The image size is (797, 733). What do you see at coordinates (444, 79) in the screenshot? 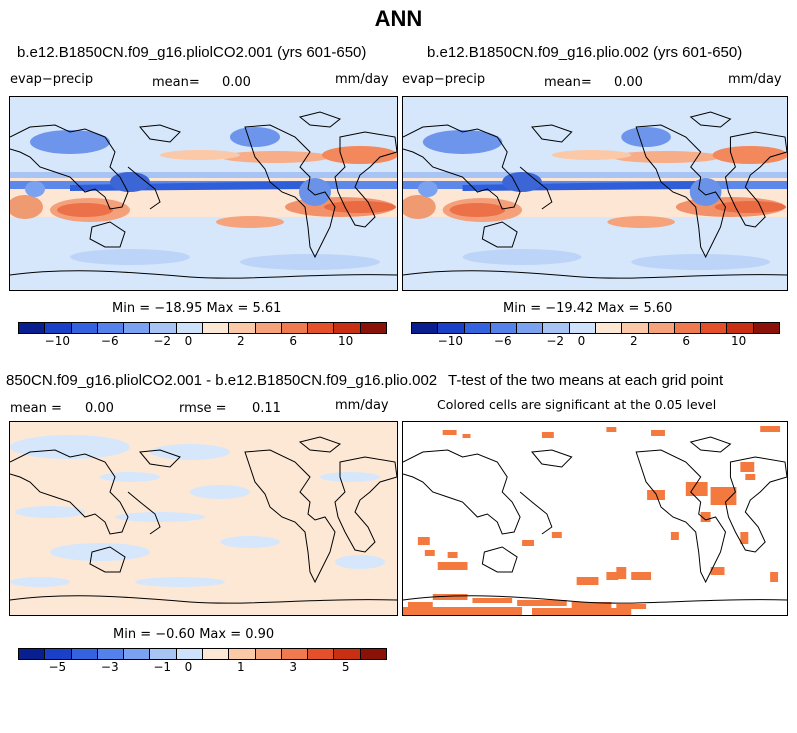
I see `panel2-variable-label: evap−precip` at bounding box center [444, 79].